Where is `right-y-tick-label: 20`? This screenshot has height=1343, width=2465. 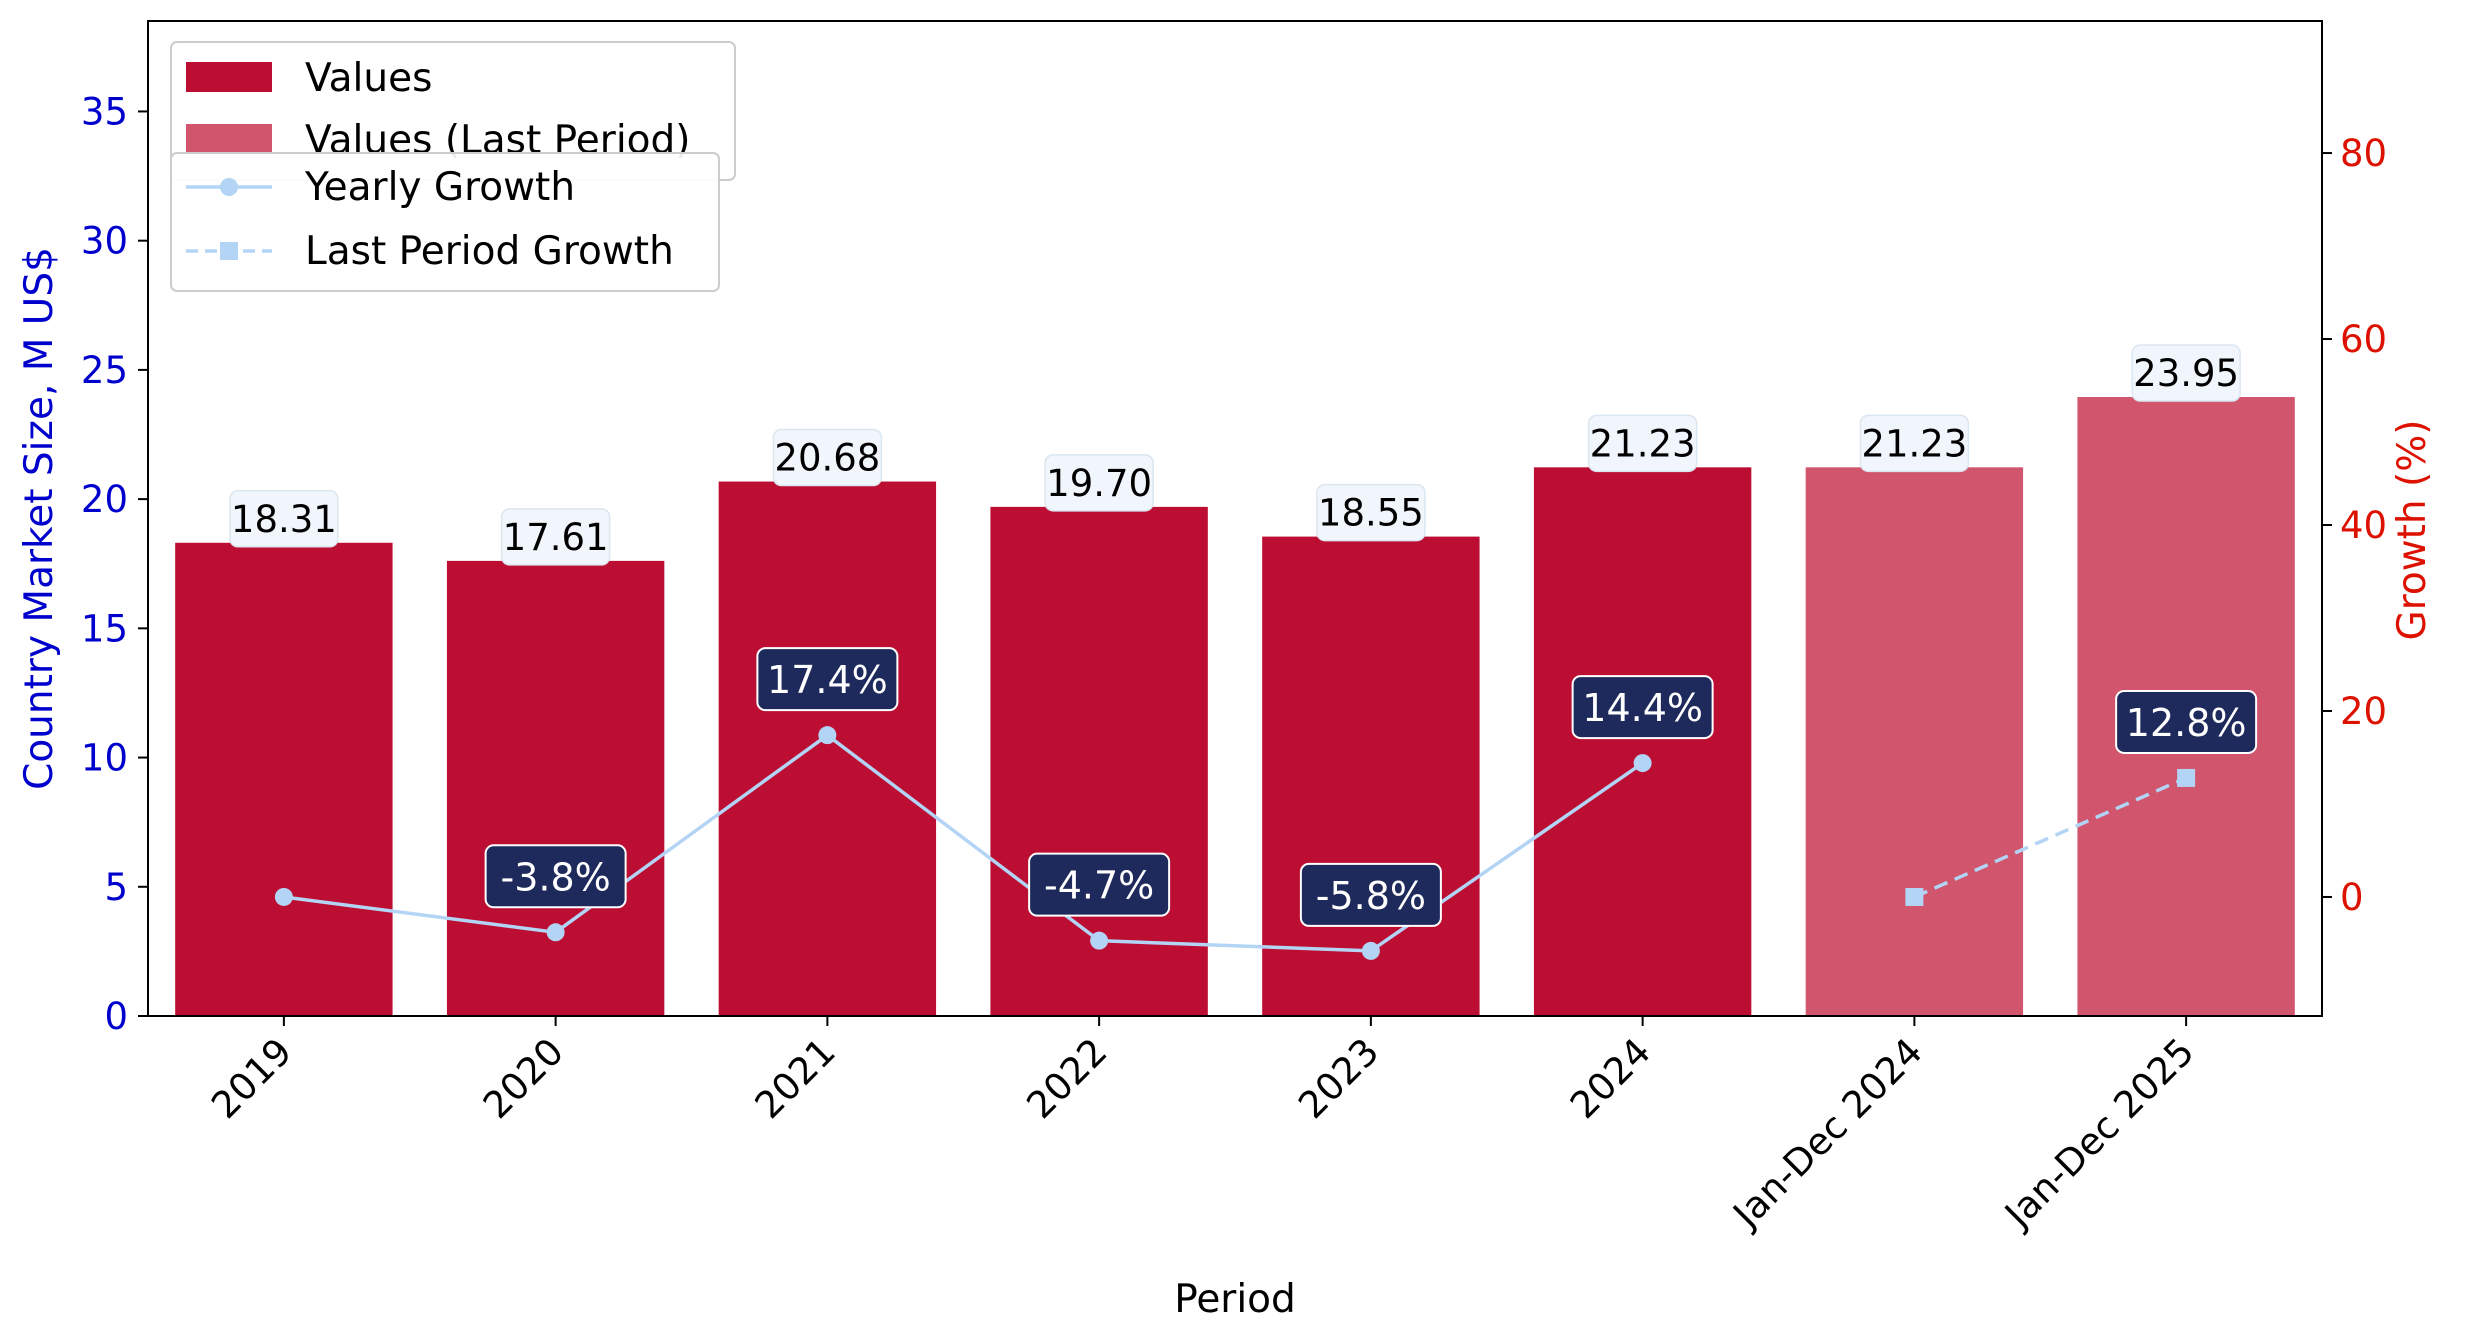
right-y-tick-label: 20 is located at coordinates (2363, 711).